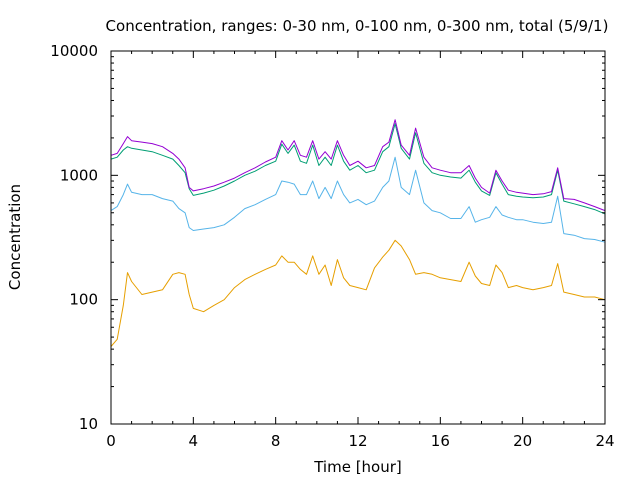  I want to click on x-tick-label: 0, so click(111, 441).